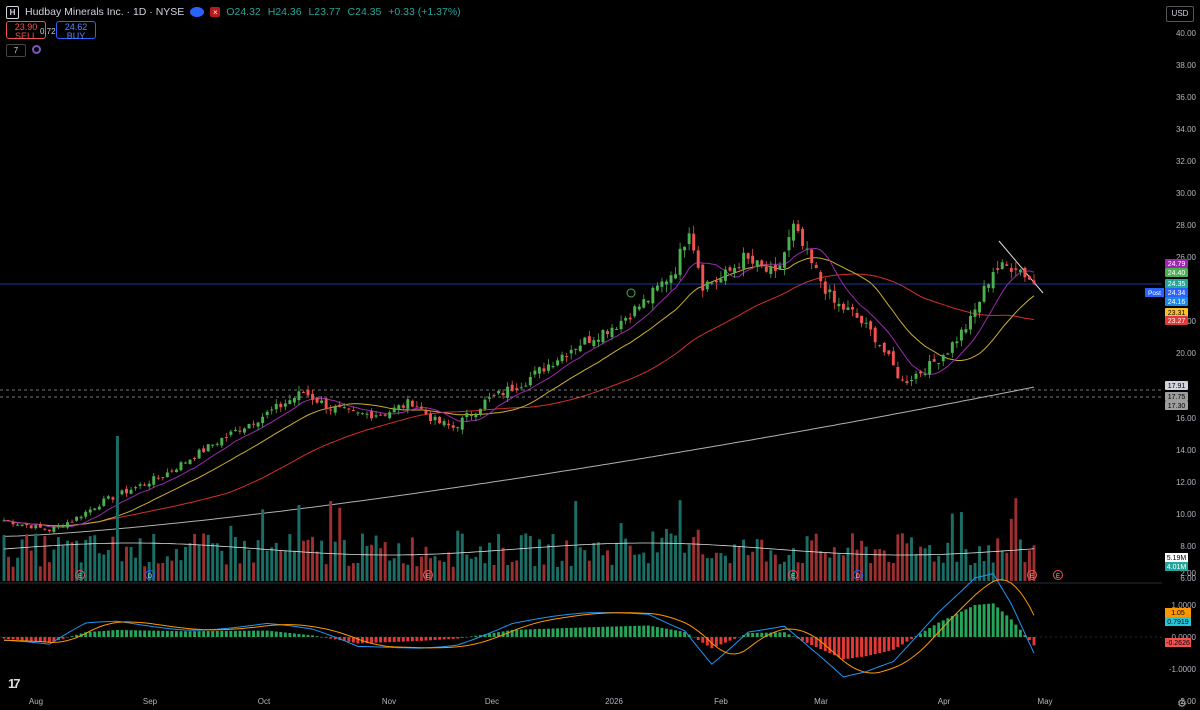 The height and width of the screenshot is (710, 1200). I want to click on event-marker-label: E, so click(793, 577).